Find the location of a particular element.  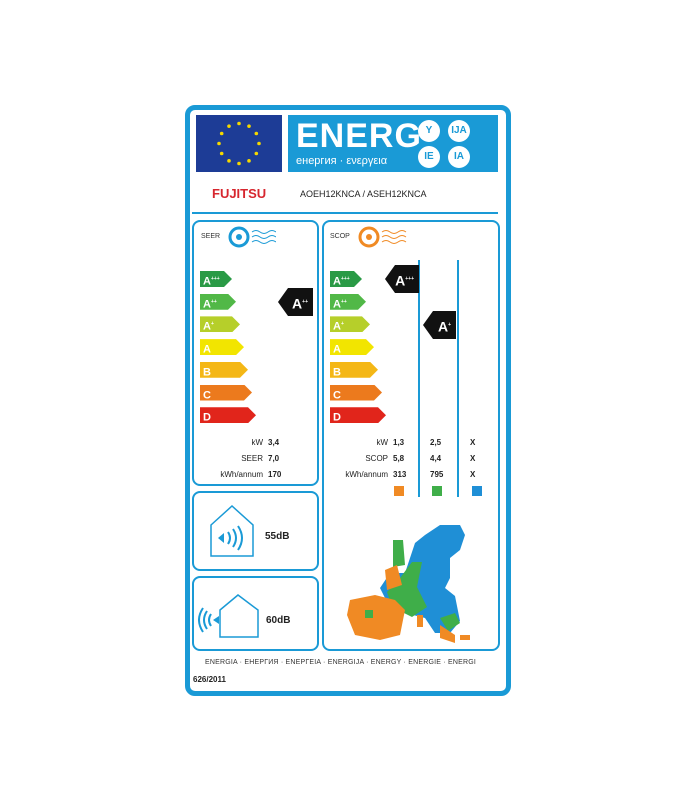

heating-row-label: kW is located at coordinates (382, 442).